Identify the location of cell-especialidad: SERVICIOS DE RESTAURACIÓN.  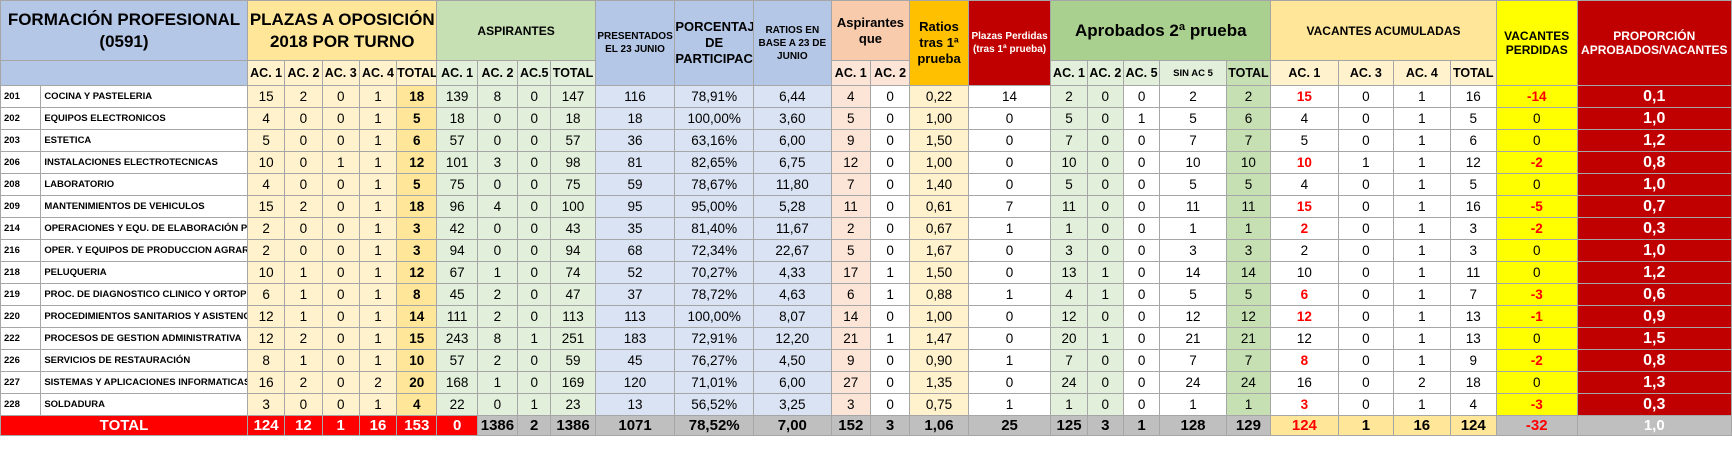
(144, 360).